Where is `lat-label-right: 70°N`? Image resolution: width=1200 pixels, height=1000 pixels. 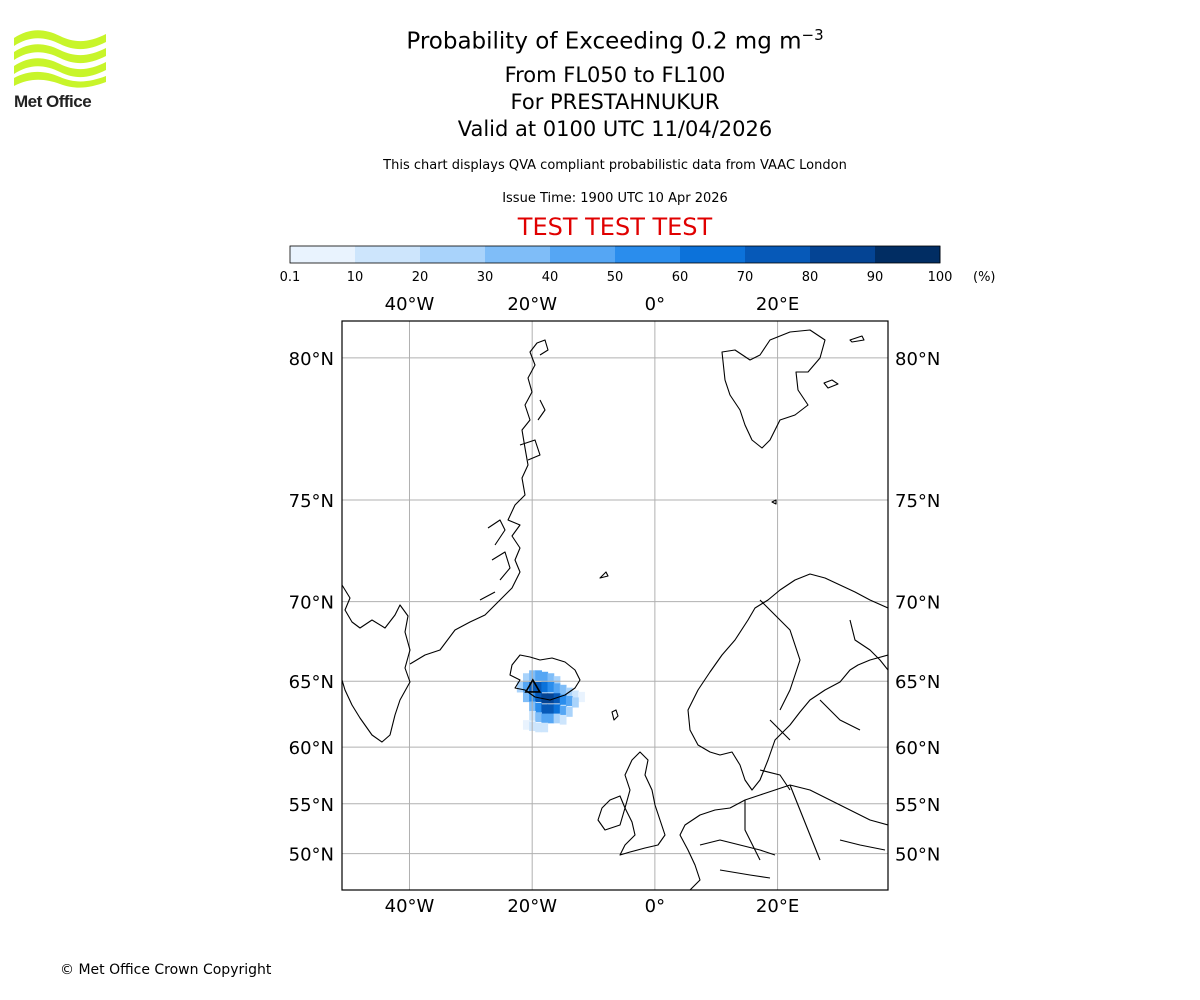
lat-label-right: 70°N is located at coordinates (917, 603).